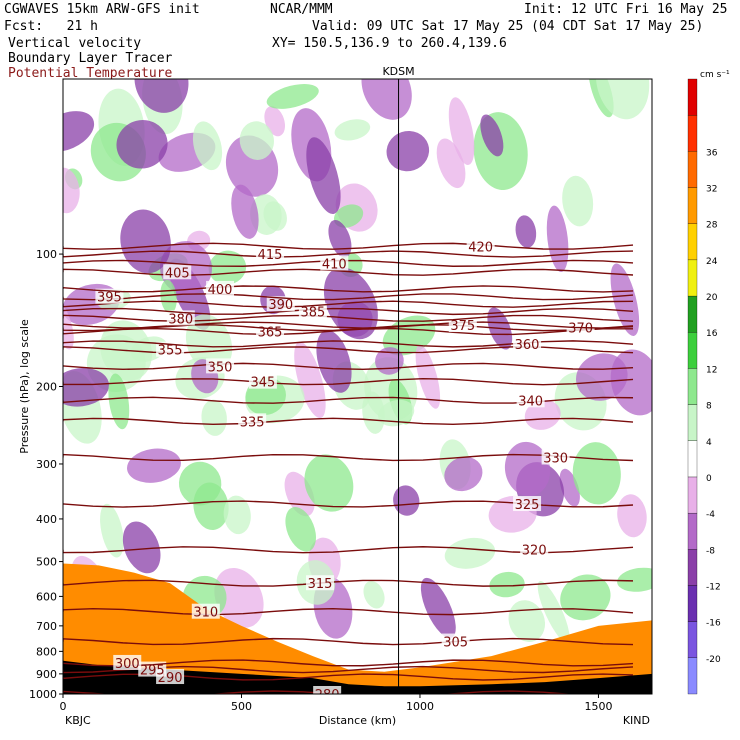 This screenshot has width=740, height=740. What do you see at coordinates (709, 407) in the screenshot?
I see `colorbar-tick-label: 8` at bounding box center [709, 407].